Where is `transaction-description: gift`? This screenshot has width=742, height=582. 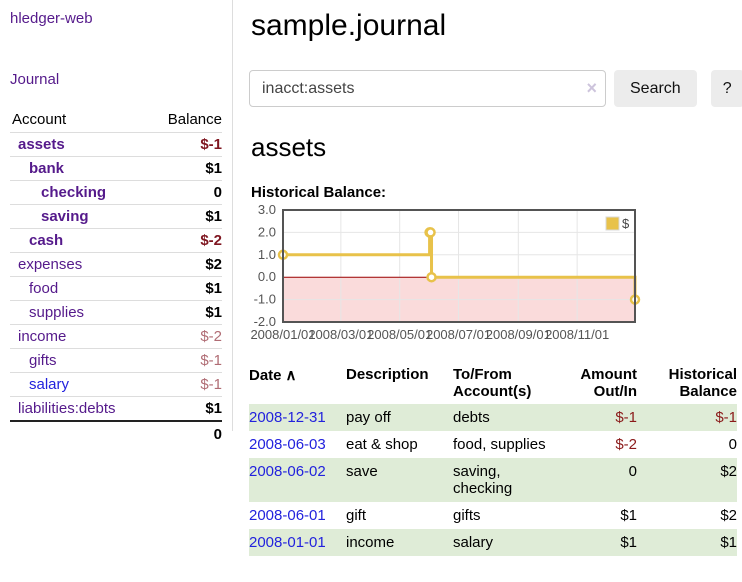
transaction-description: gift is located at coordinates (356, 515).